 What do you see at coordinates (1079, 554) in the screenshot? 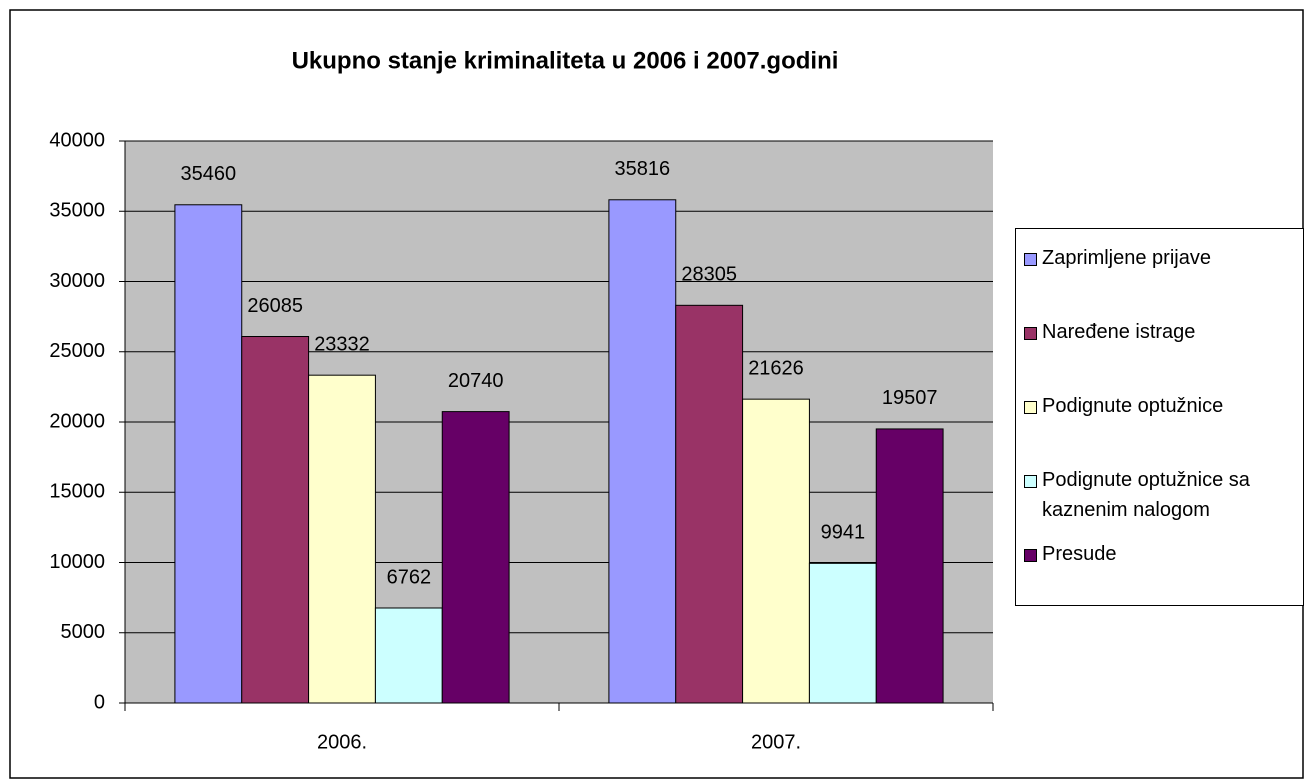
I see `legend-label: Presude` at bounding box center [1079, 554].